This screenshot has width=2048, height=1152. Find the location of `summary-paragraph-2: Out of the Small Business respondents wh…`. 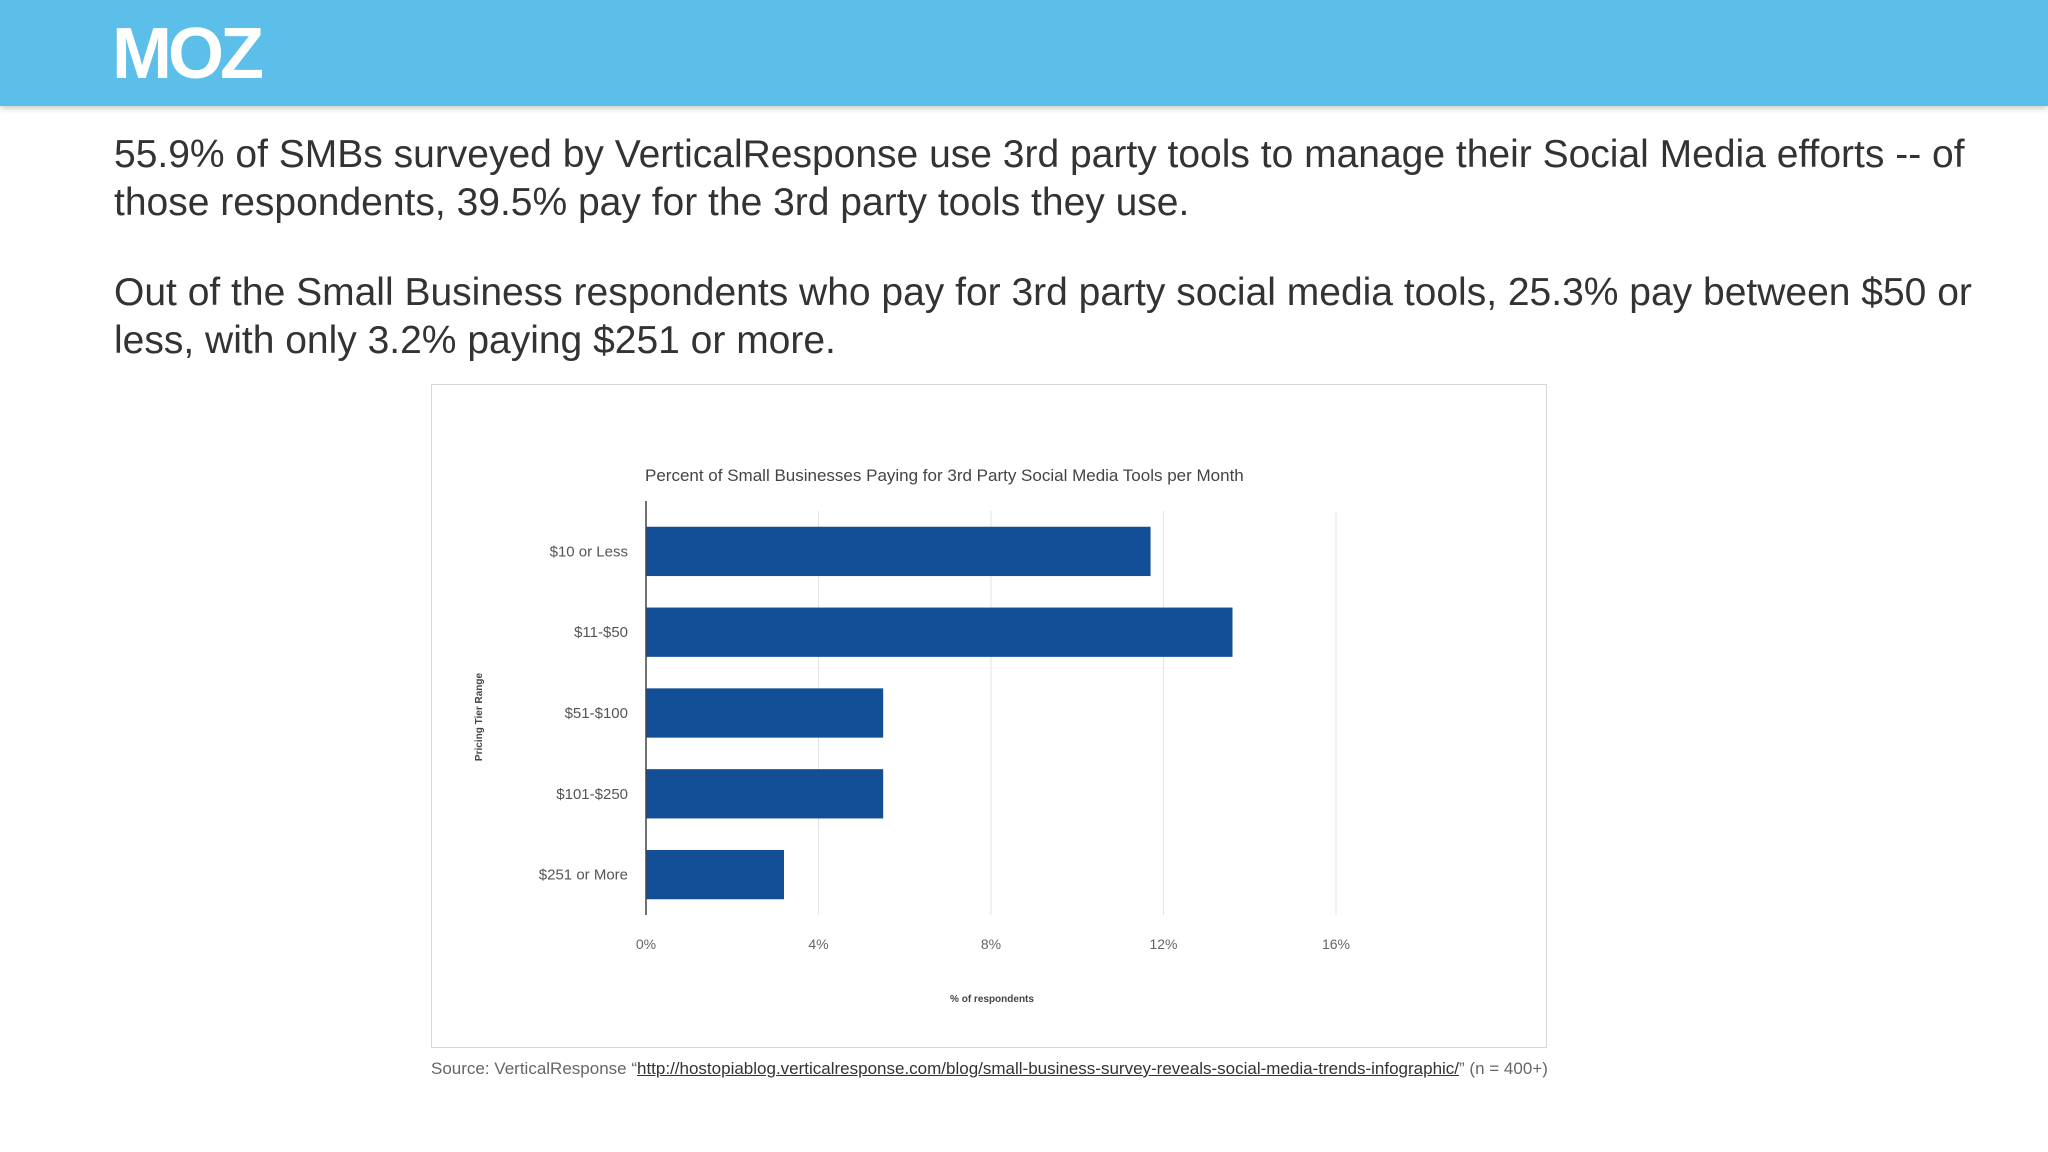

summary-paragraph-2: Out of the Small Business respondents wh… is located at coordinates (1043, 316).